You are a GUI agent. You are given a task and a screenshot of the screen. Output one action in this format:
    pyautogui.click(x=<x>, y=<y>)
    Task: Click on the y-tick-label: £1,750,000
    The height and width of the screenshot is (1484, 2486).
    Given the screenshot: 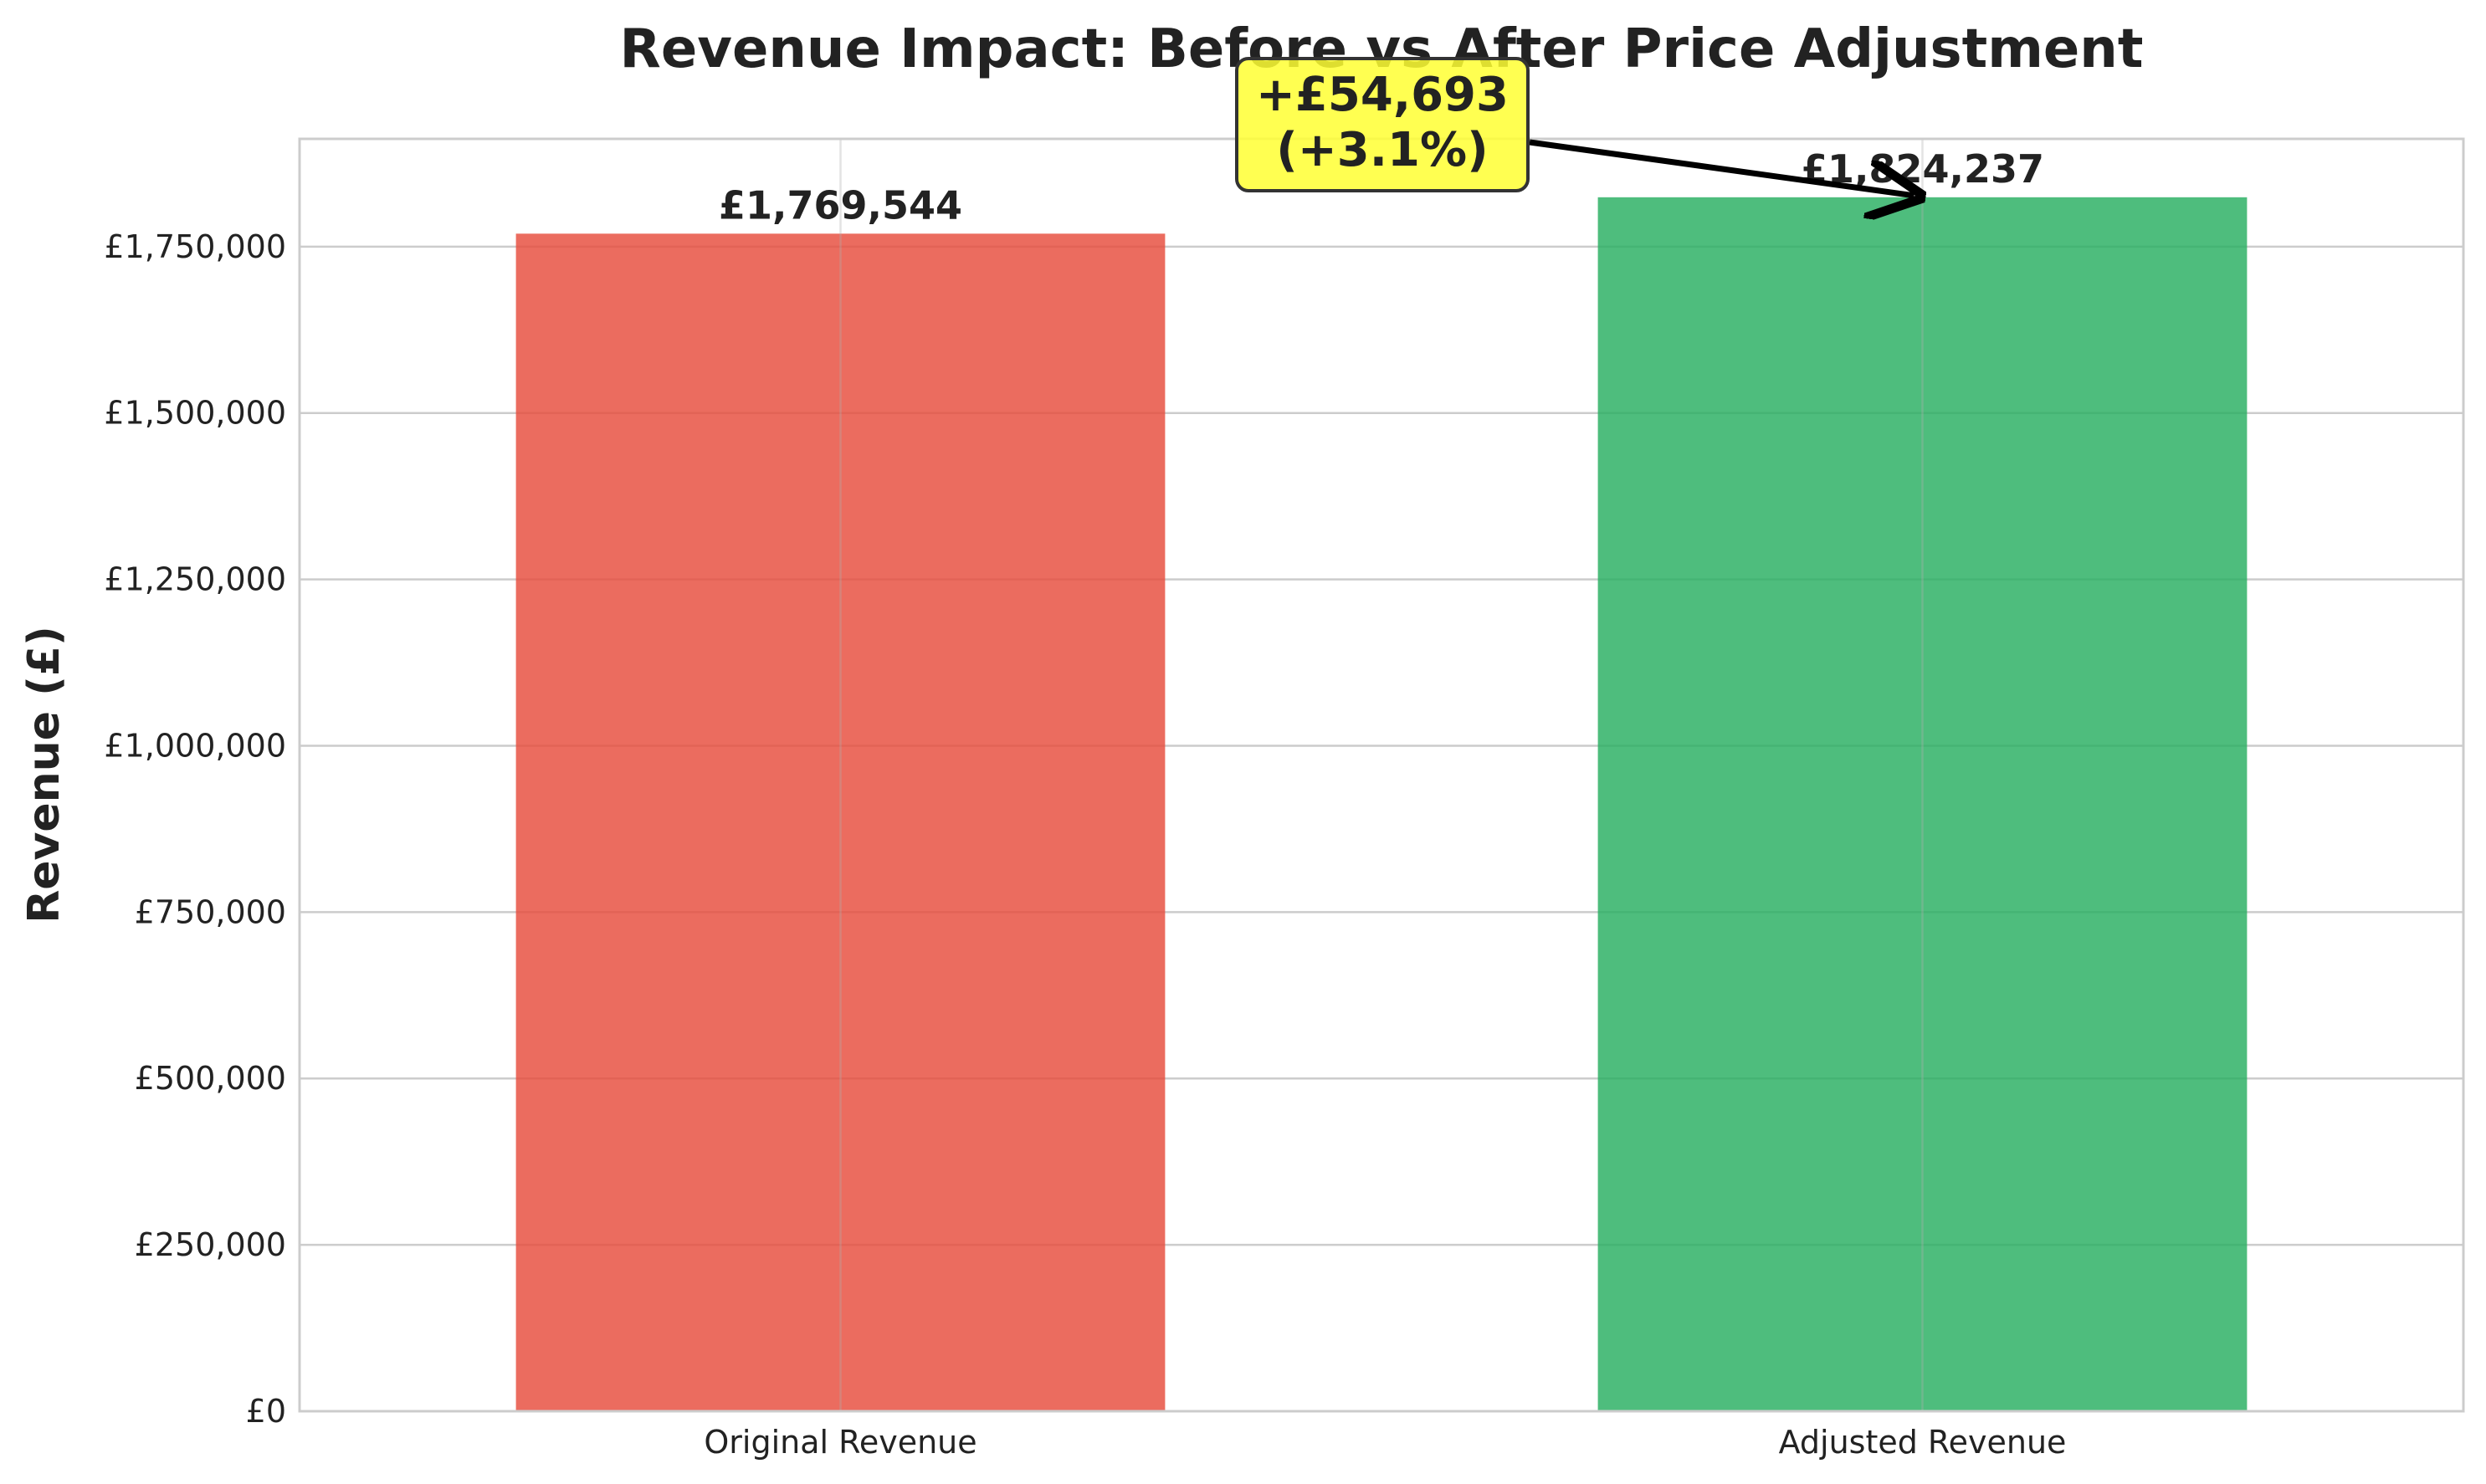 What is the action you would take?
    pyautogui.click(x=195, y=246)
    